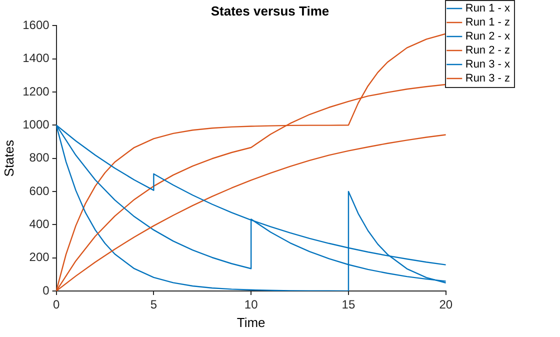 This screenshot has height=337, width=560. Describe the element at coordinates (36, 58) in the screenshot. I see `y-tick-label: 1400` at that location.